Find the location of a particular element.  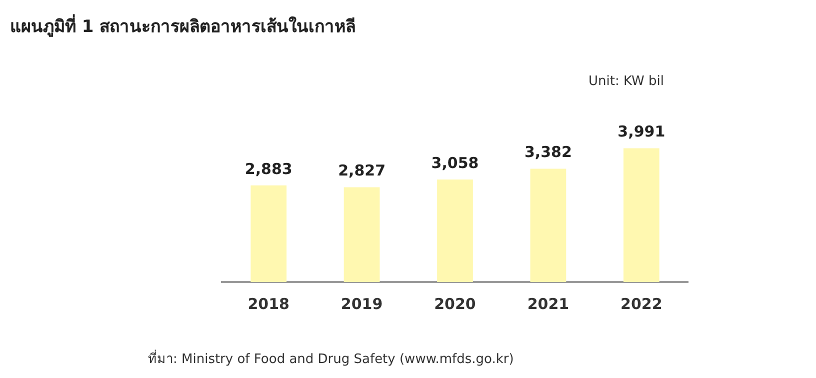

x-tick-label: 2019 is located at coordinates (361, 303).